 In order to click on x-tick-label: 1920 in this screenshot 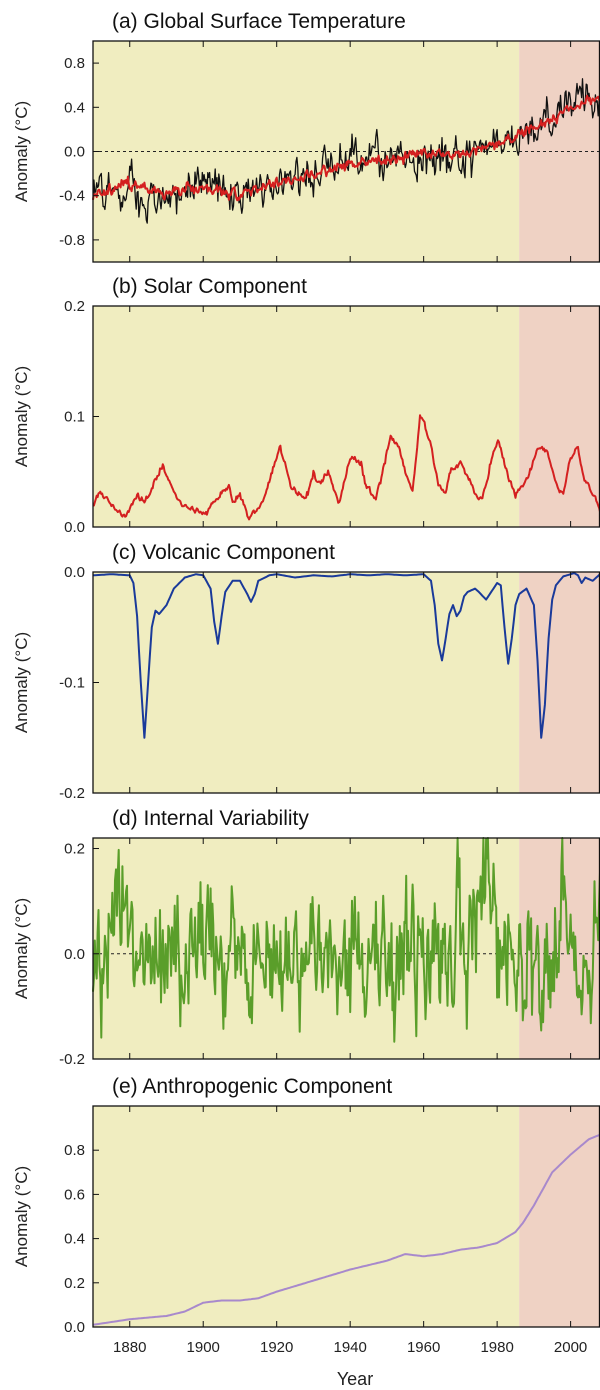, I will do `click(276, 1347)`.